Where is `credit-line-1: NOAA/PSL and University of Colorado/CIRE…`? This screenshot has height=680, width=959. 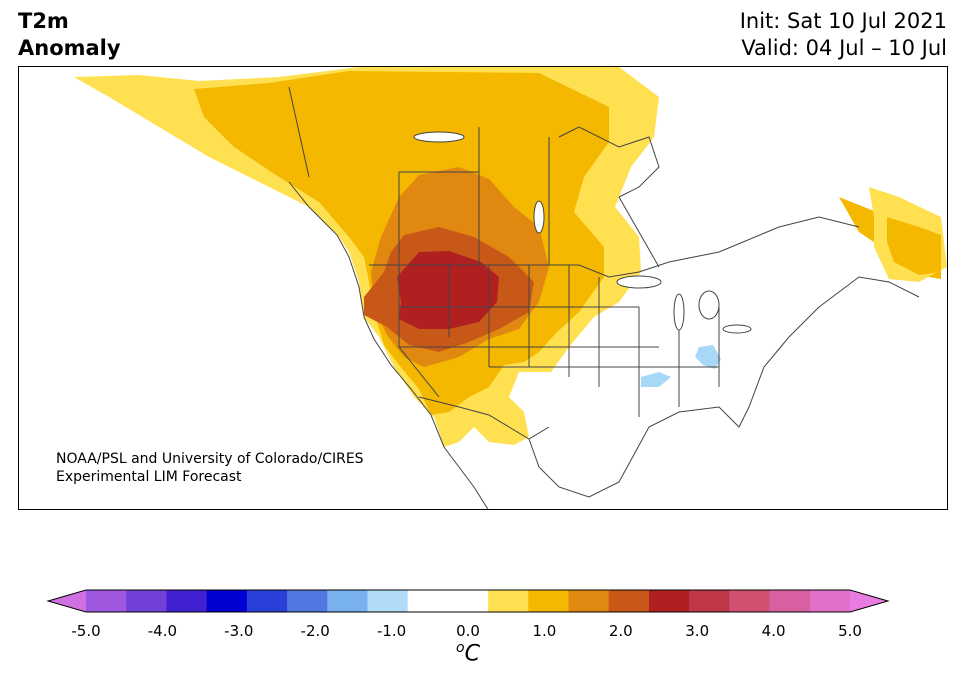 credit-line-1: NOAA/PSL and University of Colorado/CIRE… is located at coordinates (210, 459).